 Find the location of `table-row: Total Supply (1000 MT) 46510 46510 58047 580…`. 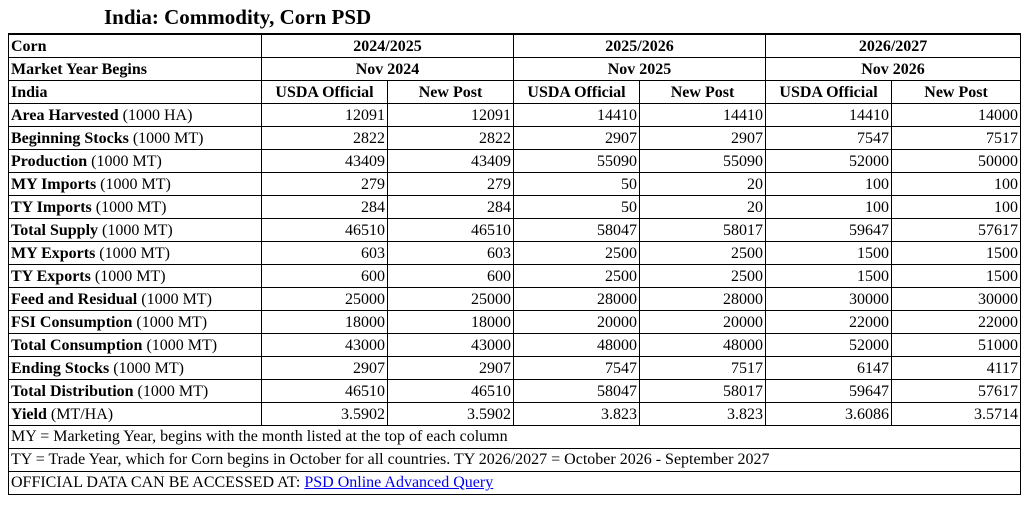

table-row: Total Supply (1000 MT) 46510 46510 58047 580… is located at coordinates (515, 230).